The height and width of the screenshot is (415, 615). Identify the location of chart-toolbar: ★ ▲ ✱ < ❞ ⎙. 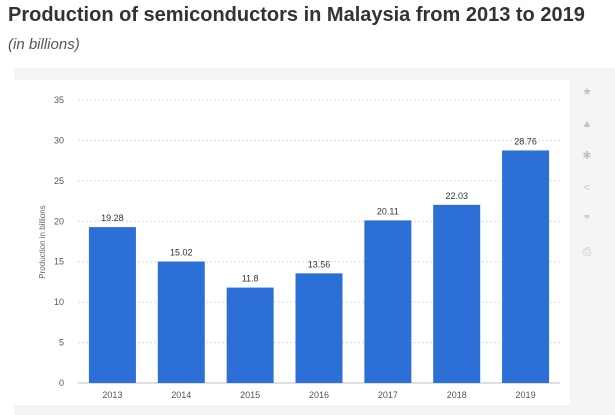
(587, 180).